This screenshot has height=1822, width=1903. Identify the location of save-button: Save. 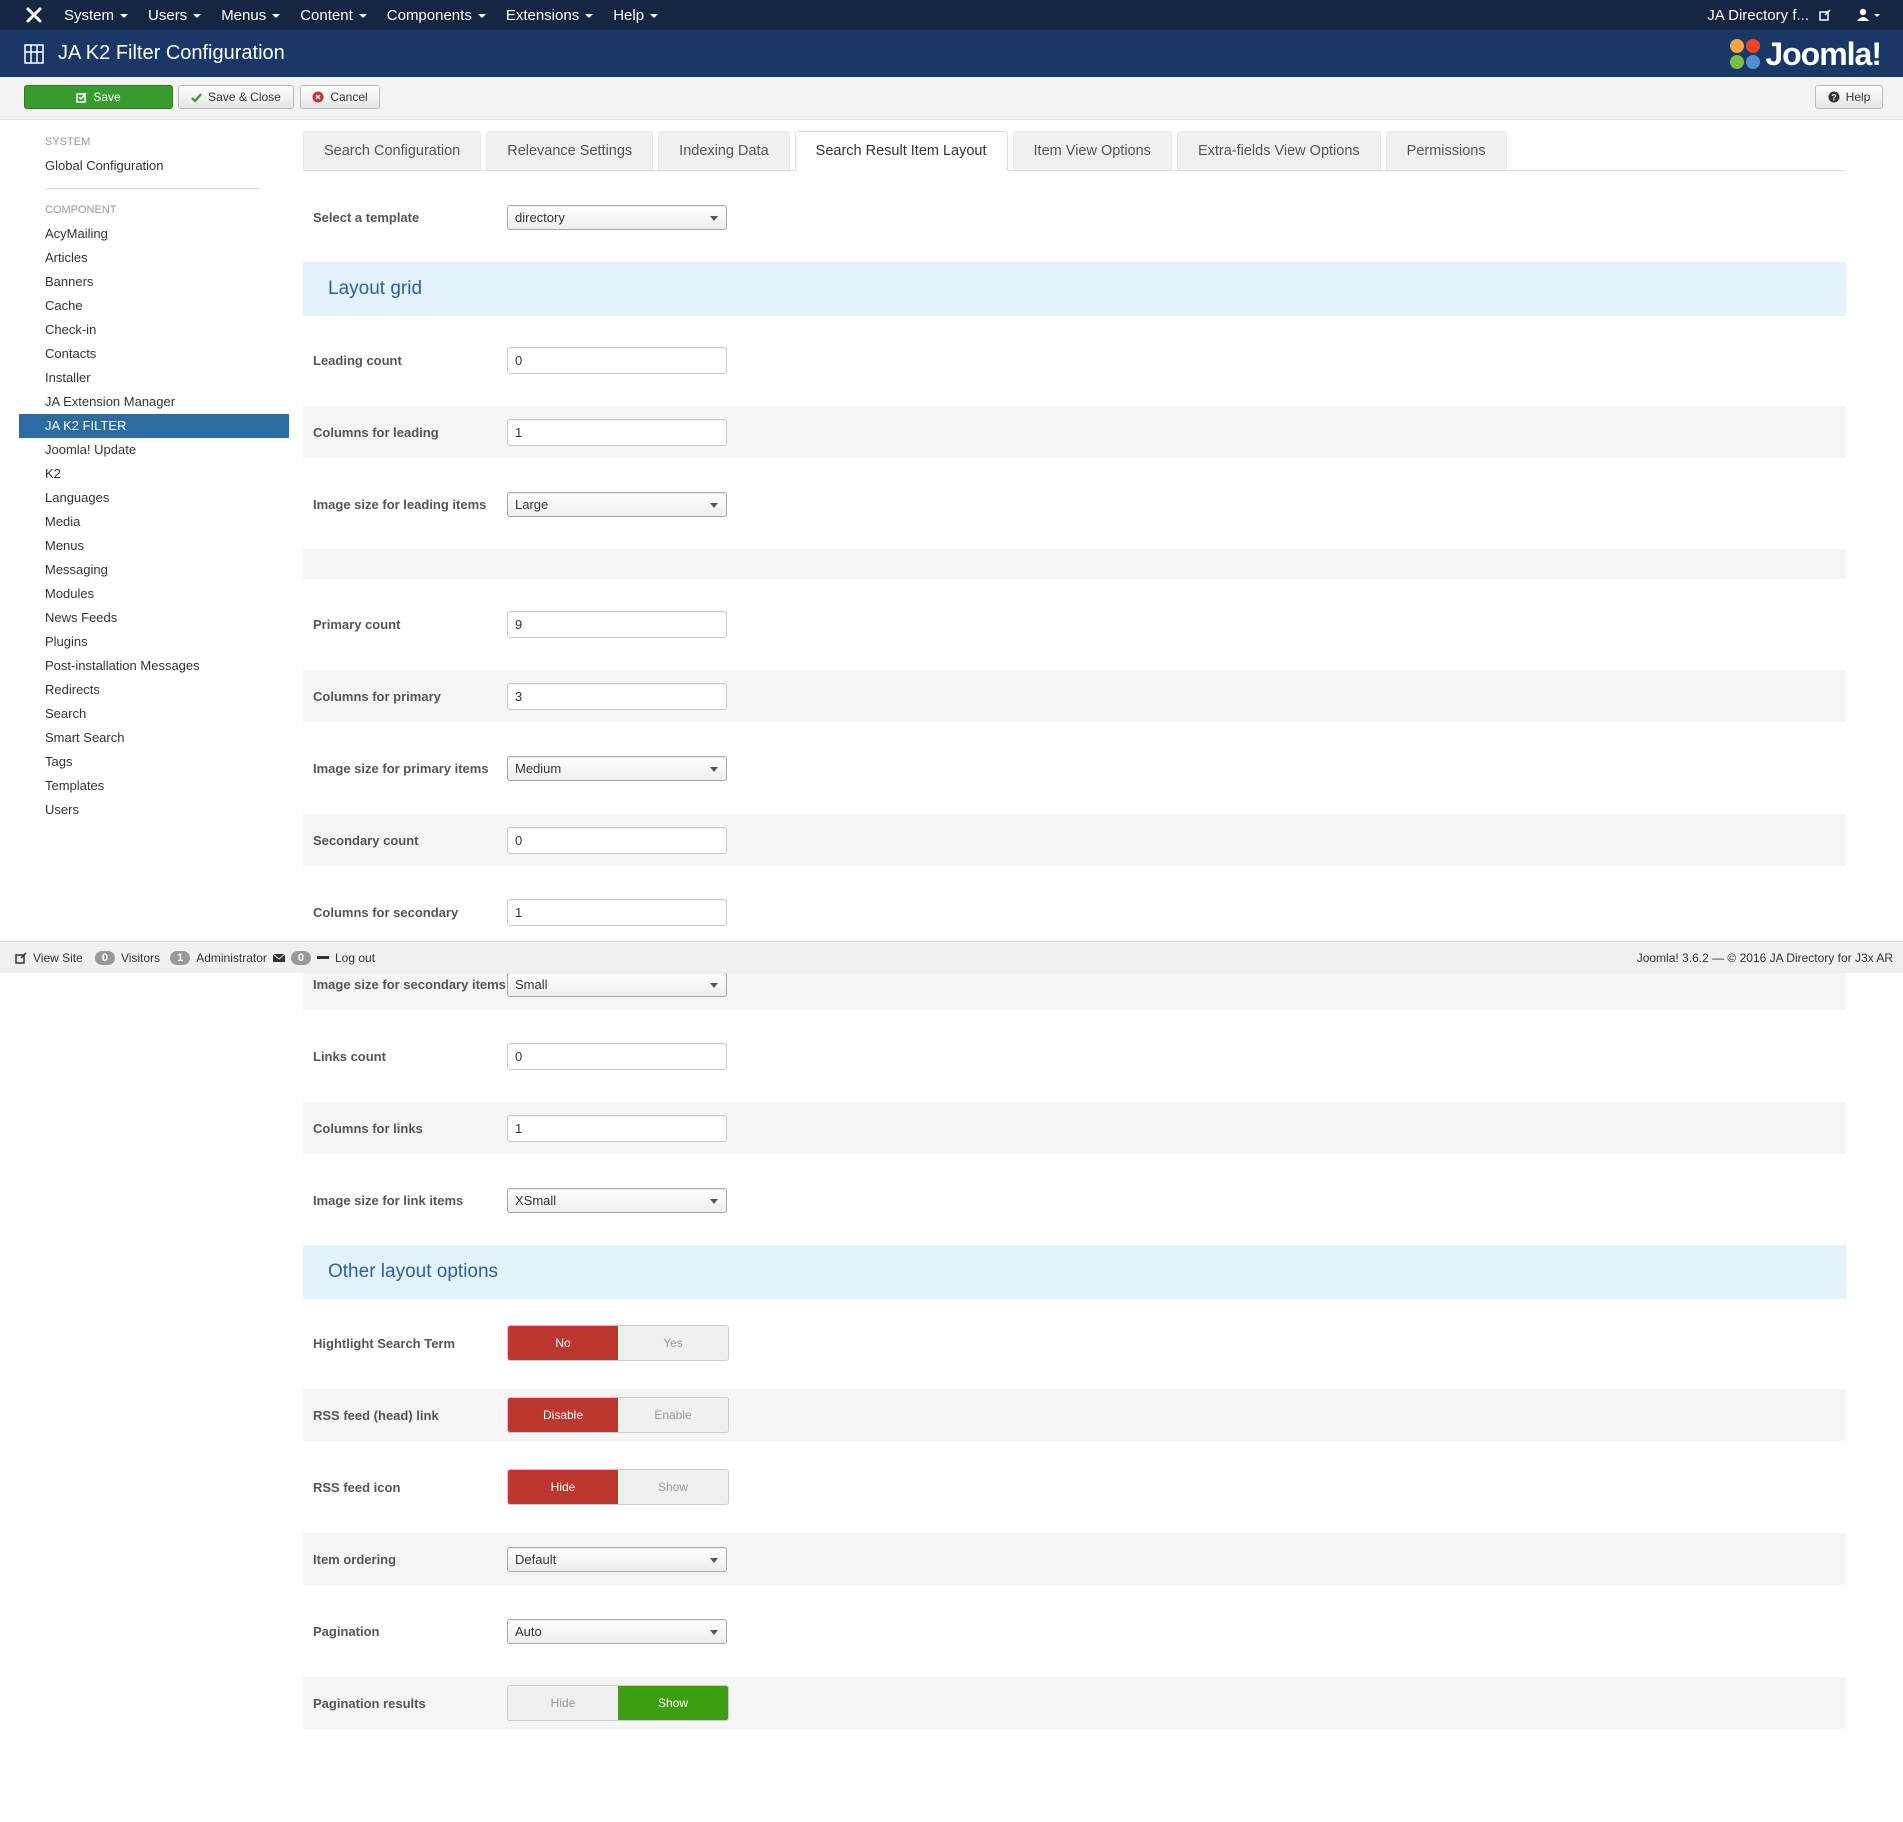
(98, 97).